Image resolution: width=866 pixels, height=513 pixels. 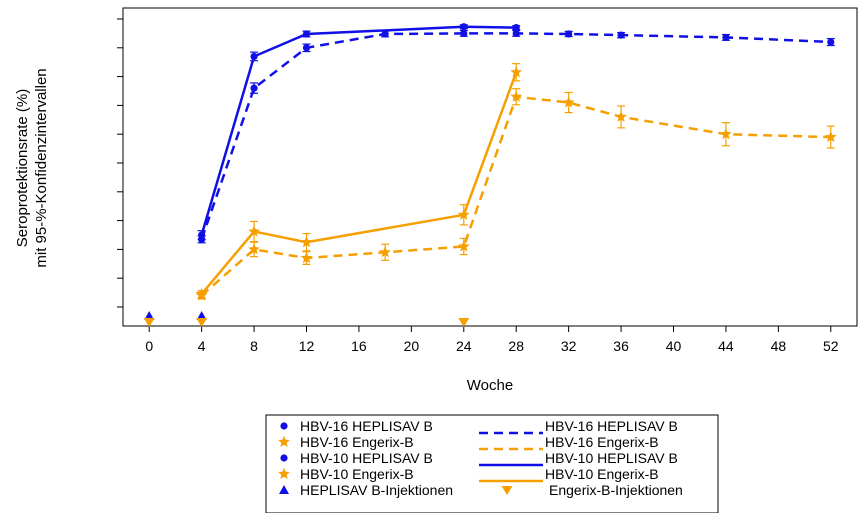 I want to click on x-tick-label: 36, so click(x=621, y=346).